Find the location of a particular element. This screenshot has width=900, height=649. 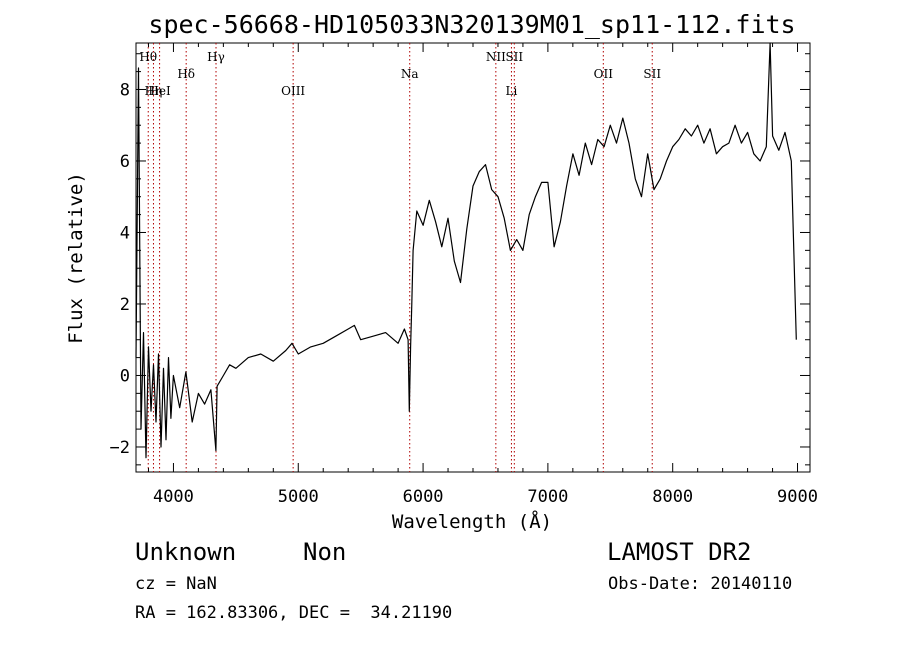

marker-label-6: Na is located at coordinates (410, 74).